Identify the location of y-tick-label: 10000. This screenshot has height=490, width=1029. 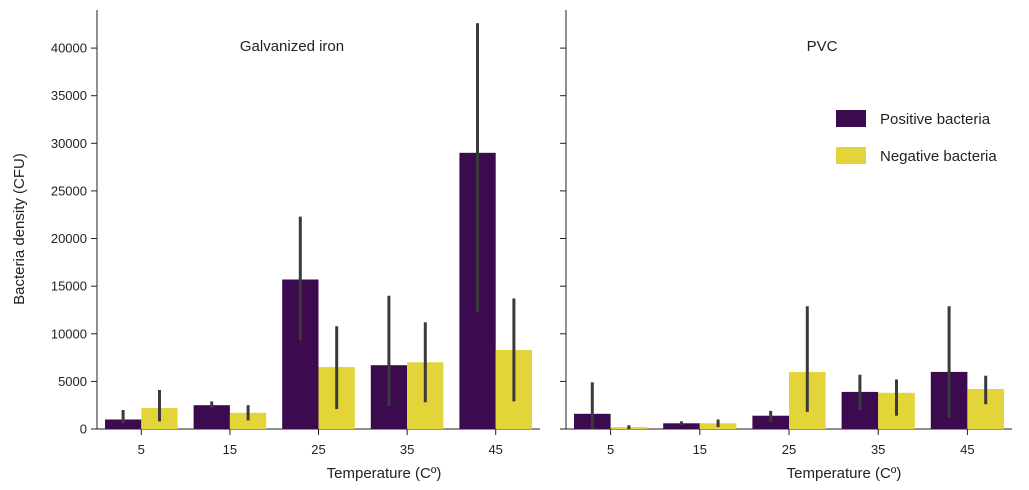
(69, 333).